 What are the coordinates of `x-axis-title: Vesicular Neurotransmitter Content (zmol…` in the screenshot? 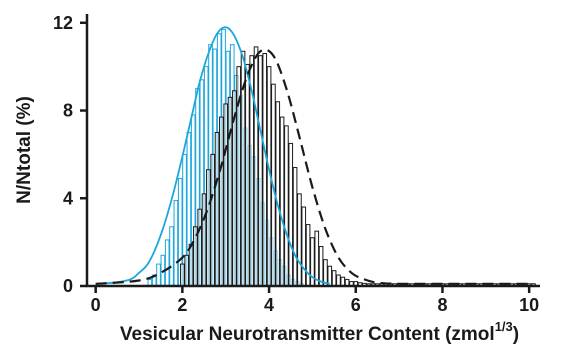 It's located at (319, 332).